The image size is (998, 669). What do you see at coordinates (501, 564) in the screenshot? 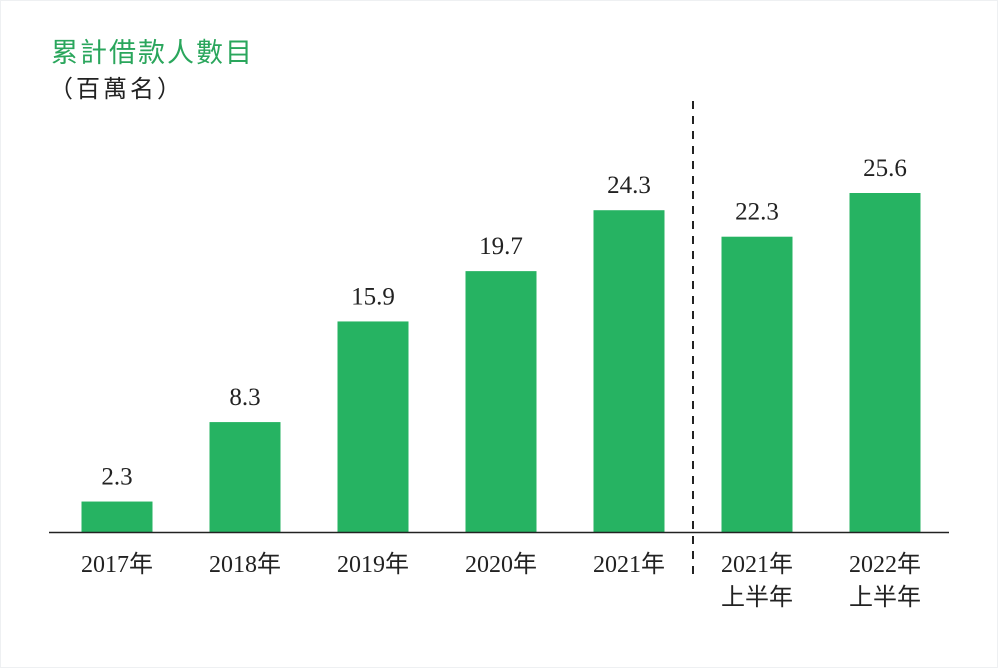
I see `x-tick-label: 2020年` at bounding box center [501, 564].